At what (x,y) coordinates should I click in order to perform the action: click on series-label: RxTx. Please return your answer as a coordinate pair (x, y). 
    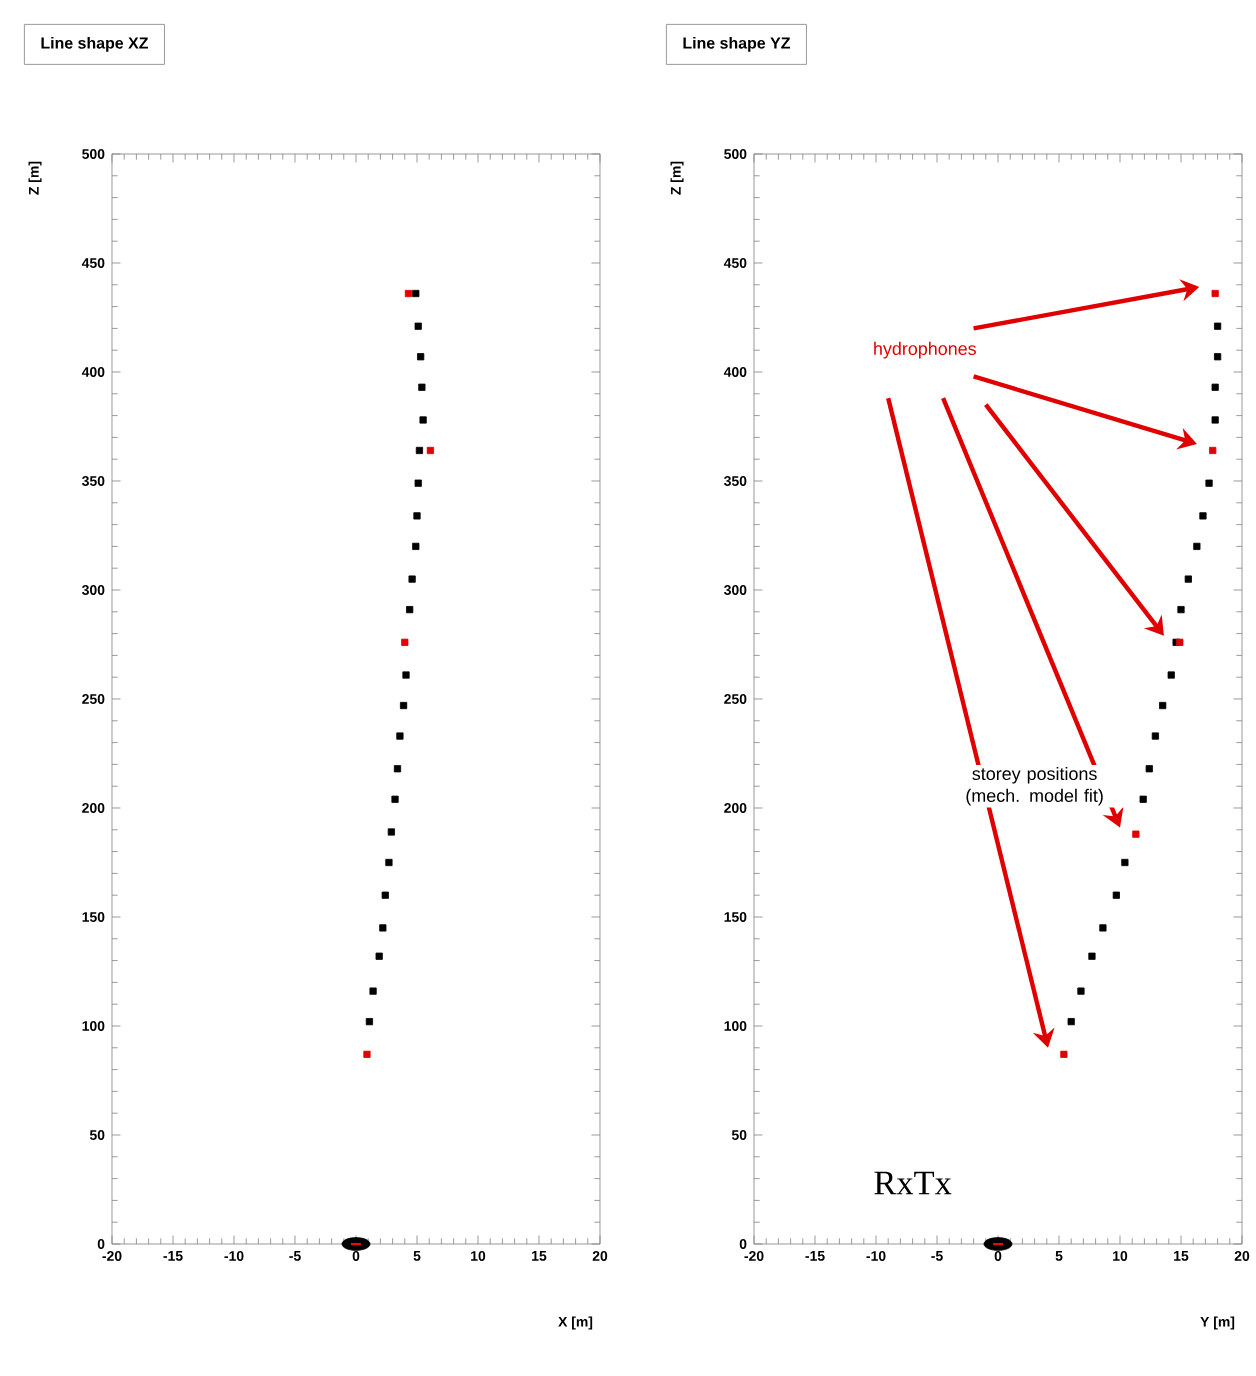
    Looking at the image, I should click on (913, 1183).